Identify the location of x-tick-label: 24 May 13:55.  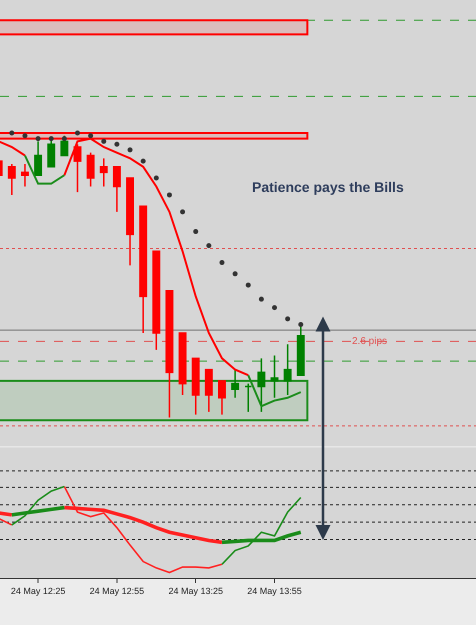
(274, 591).